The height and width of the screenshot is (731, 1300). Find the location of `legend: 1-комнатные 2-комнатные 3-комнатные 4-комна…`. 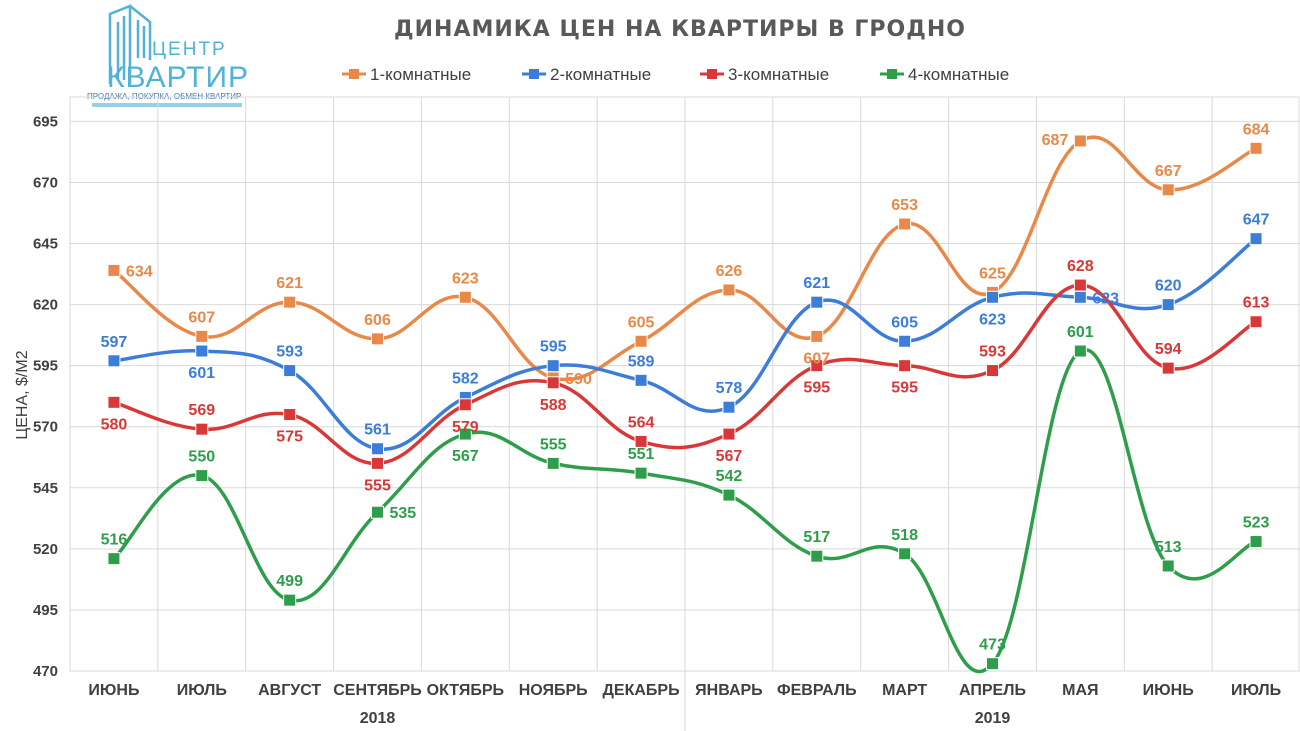

legend: 1-комнатные 2-комнатные 3-комнатные 4-комна… is located at coordinates (675, 74).